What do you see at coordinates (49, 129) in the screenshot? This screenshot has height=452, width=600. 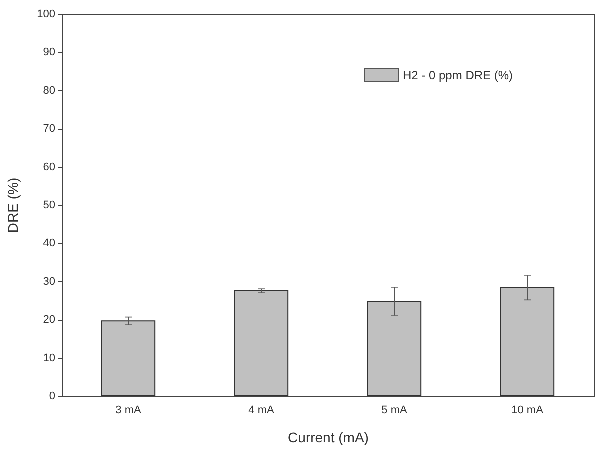 I see `y-tick-label: 70` at bounding box center [49, 129].